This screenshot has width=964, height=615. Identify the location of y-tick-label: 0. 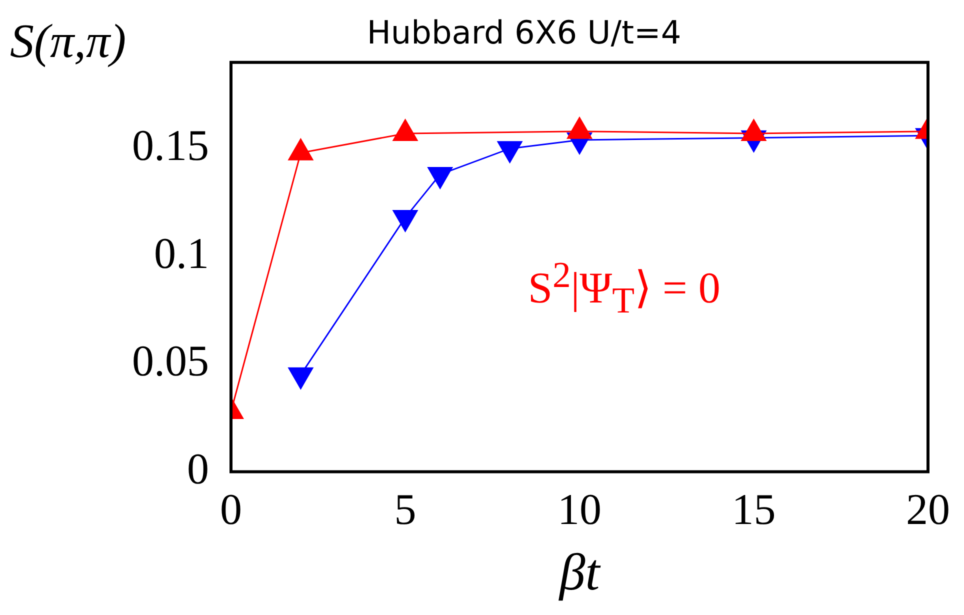
(198, 469).